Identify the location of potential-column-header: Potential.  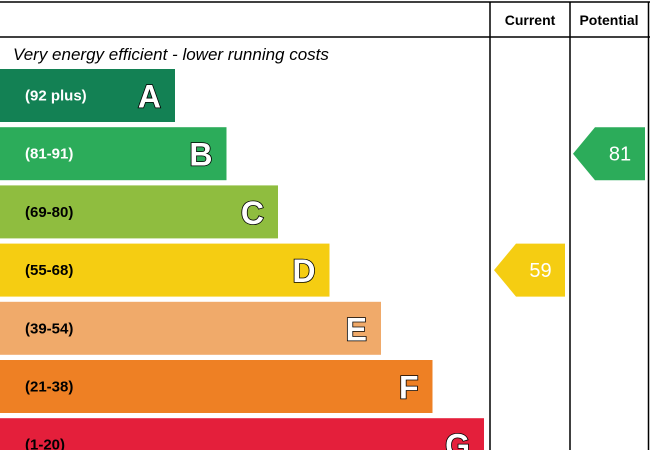
(608, 20).